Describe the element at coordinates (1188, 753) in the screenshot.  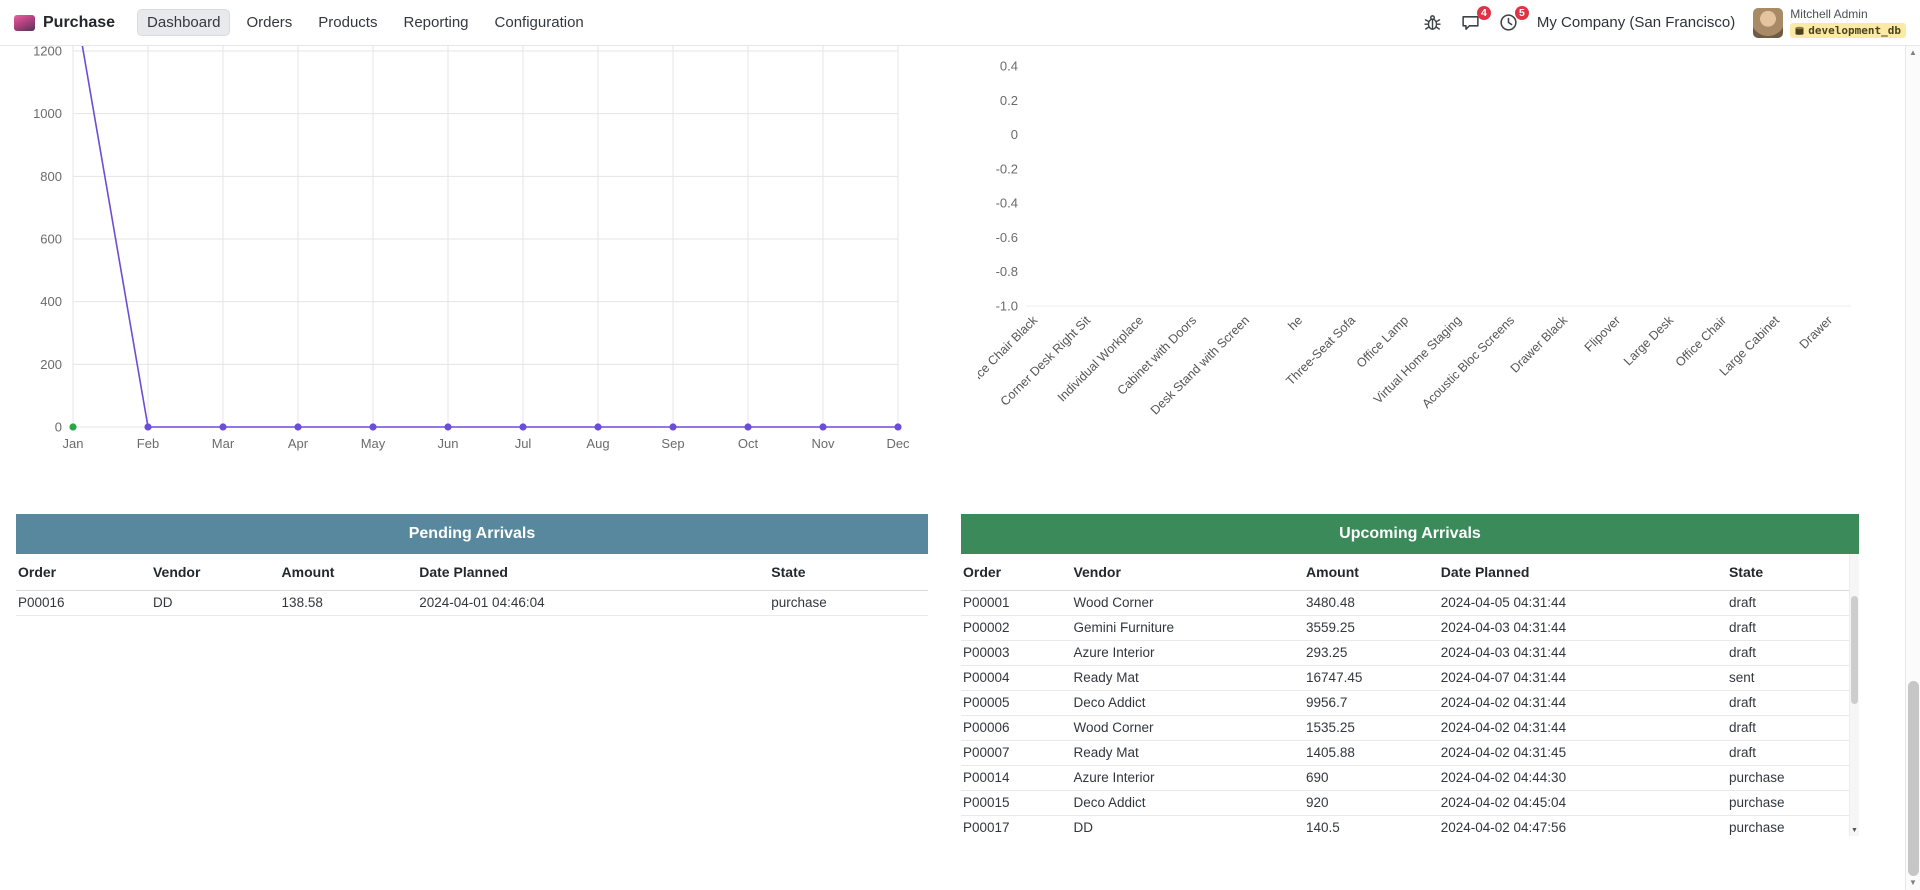
I see `cell: Ready Mat` at that location.